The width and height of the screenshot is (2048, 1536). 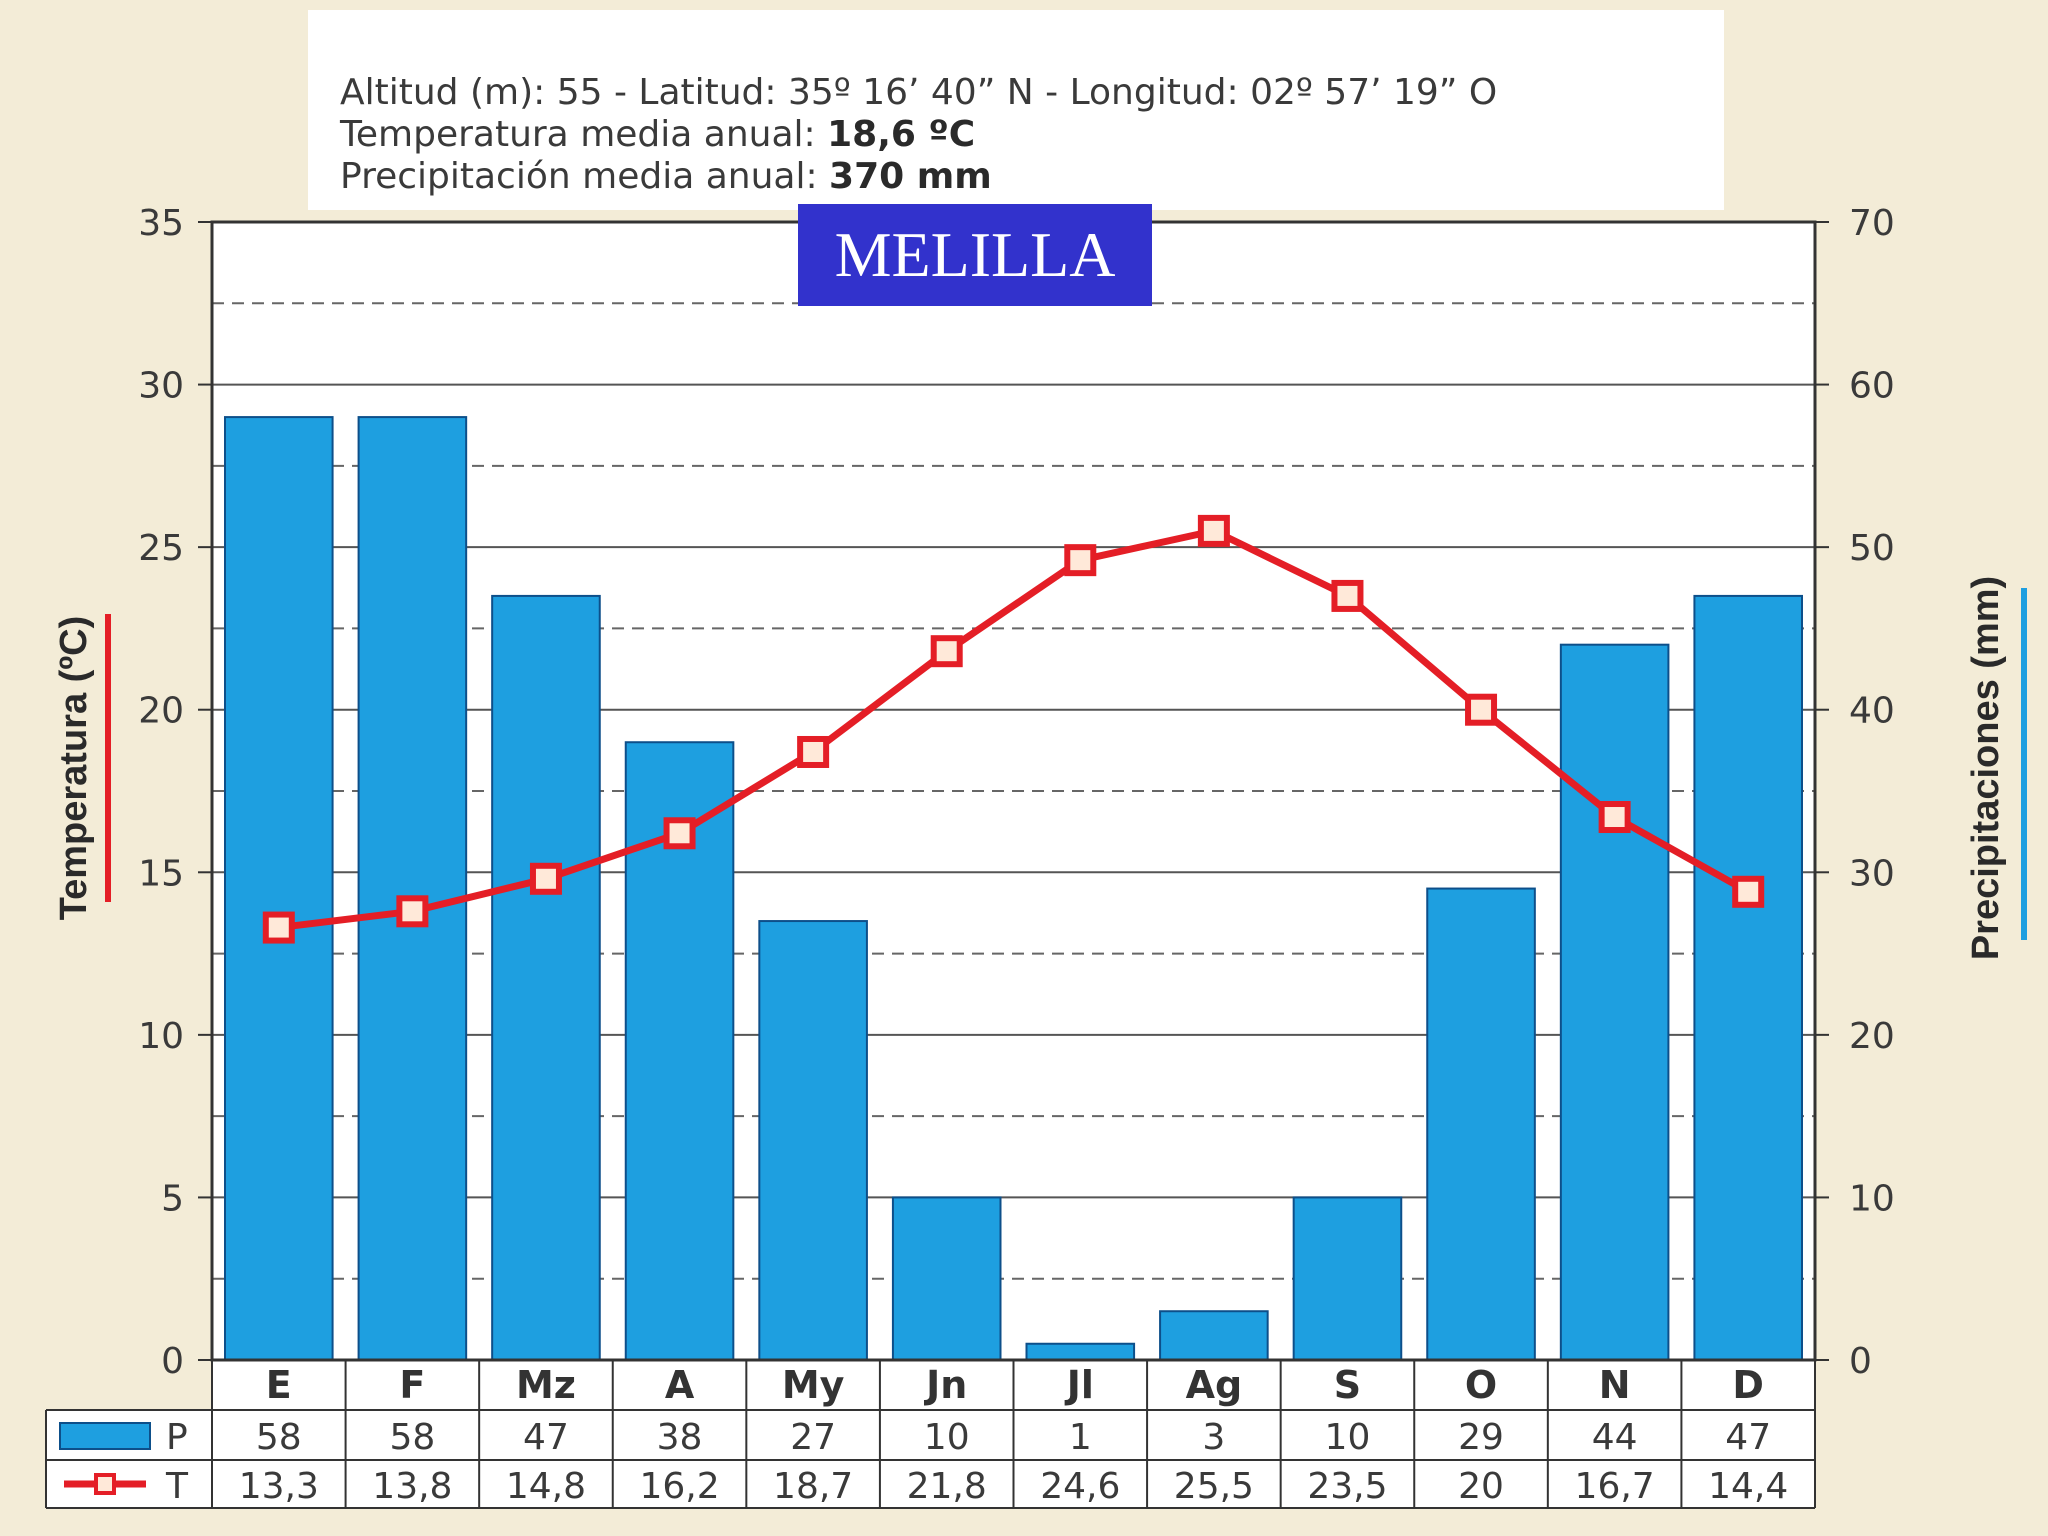 I want to click on annual-precipitation-label: Precipitación media anual:, so click(x=585, y=176).